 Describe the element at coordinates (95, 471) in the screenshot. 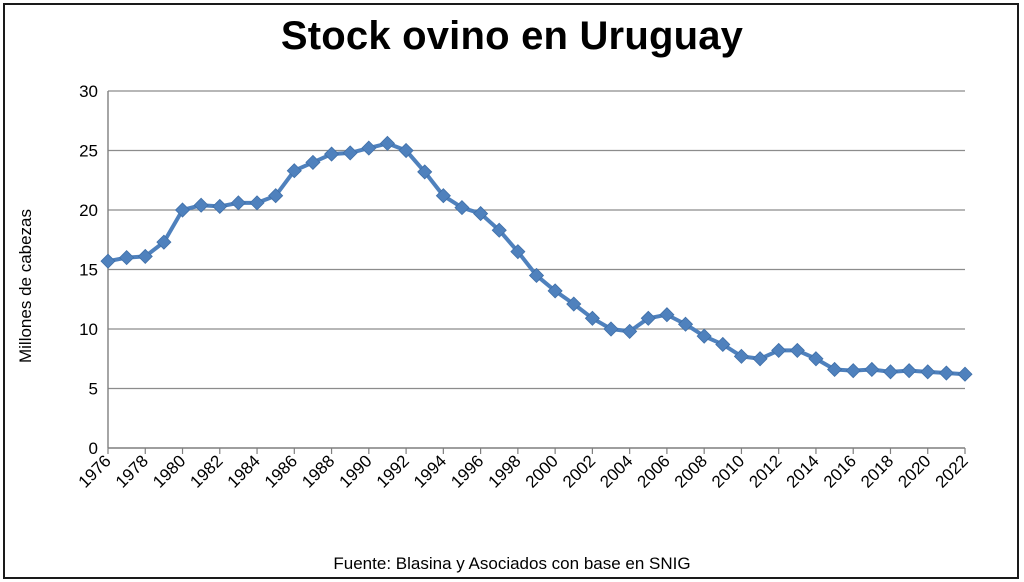

I see `x-tick-label: 1976` at that location.